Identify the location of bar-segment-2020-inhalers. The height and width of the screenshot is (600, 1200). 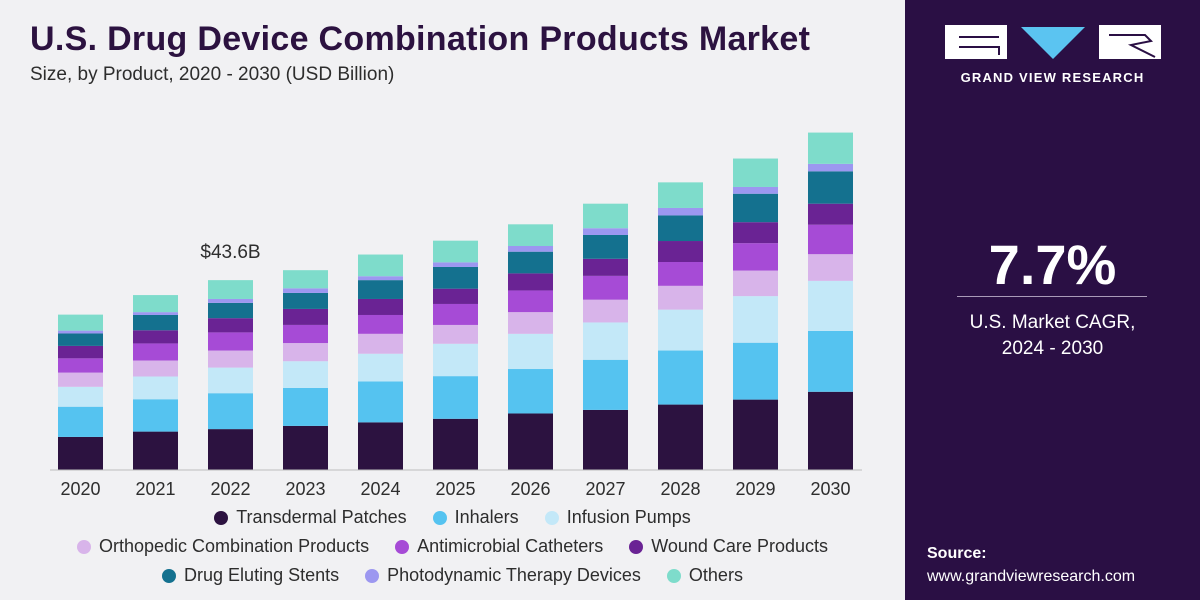
(80, 421).